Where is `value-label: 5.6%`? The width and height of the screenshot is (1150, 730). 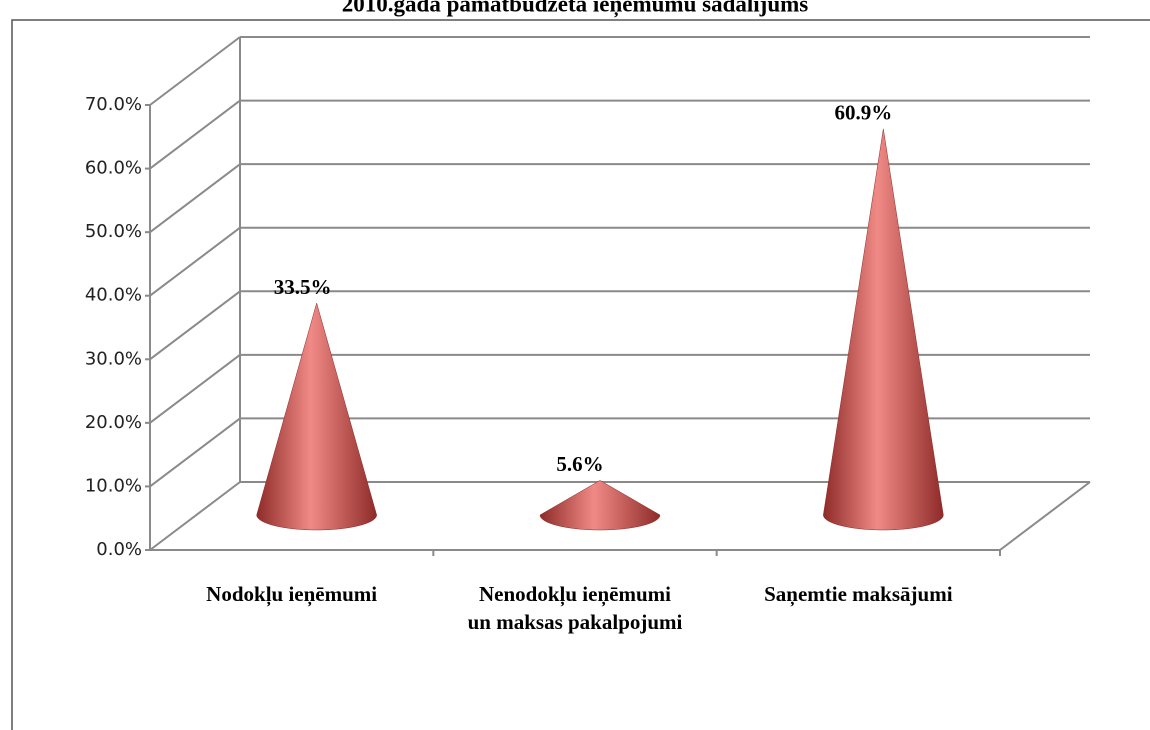
value-label: 5.6% is located at coordinates (579, 464).